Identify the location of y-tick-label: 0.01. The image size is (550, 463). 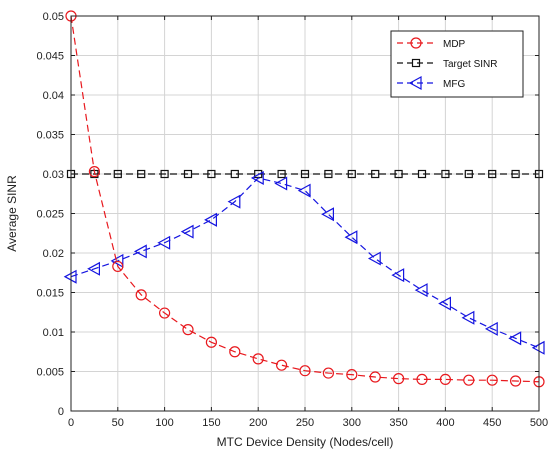
(53, 333).